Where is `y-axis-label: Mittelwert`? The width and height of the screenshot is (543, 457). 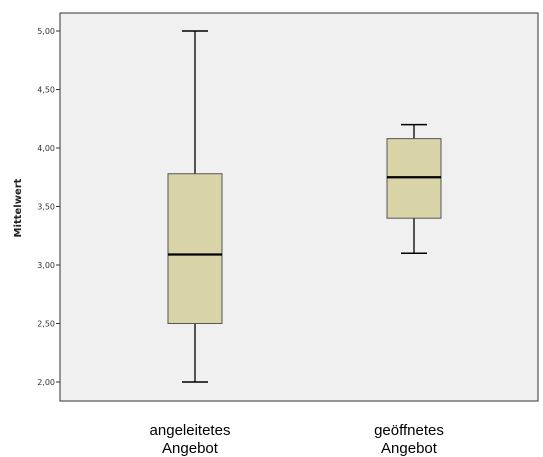
y-axis-label: Mittelwert is located at coordinates (18, 207).